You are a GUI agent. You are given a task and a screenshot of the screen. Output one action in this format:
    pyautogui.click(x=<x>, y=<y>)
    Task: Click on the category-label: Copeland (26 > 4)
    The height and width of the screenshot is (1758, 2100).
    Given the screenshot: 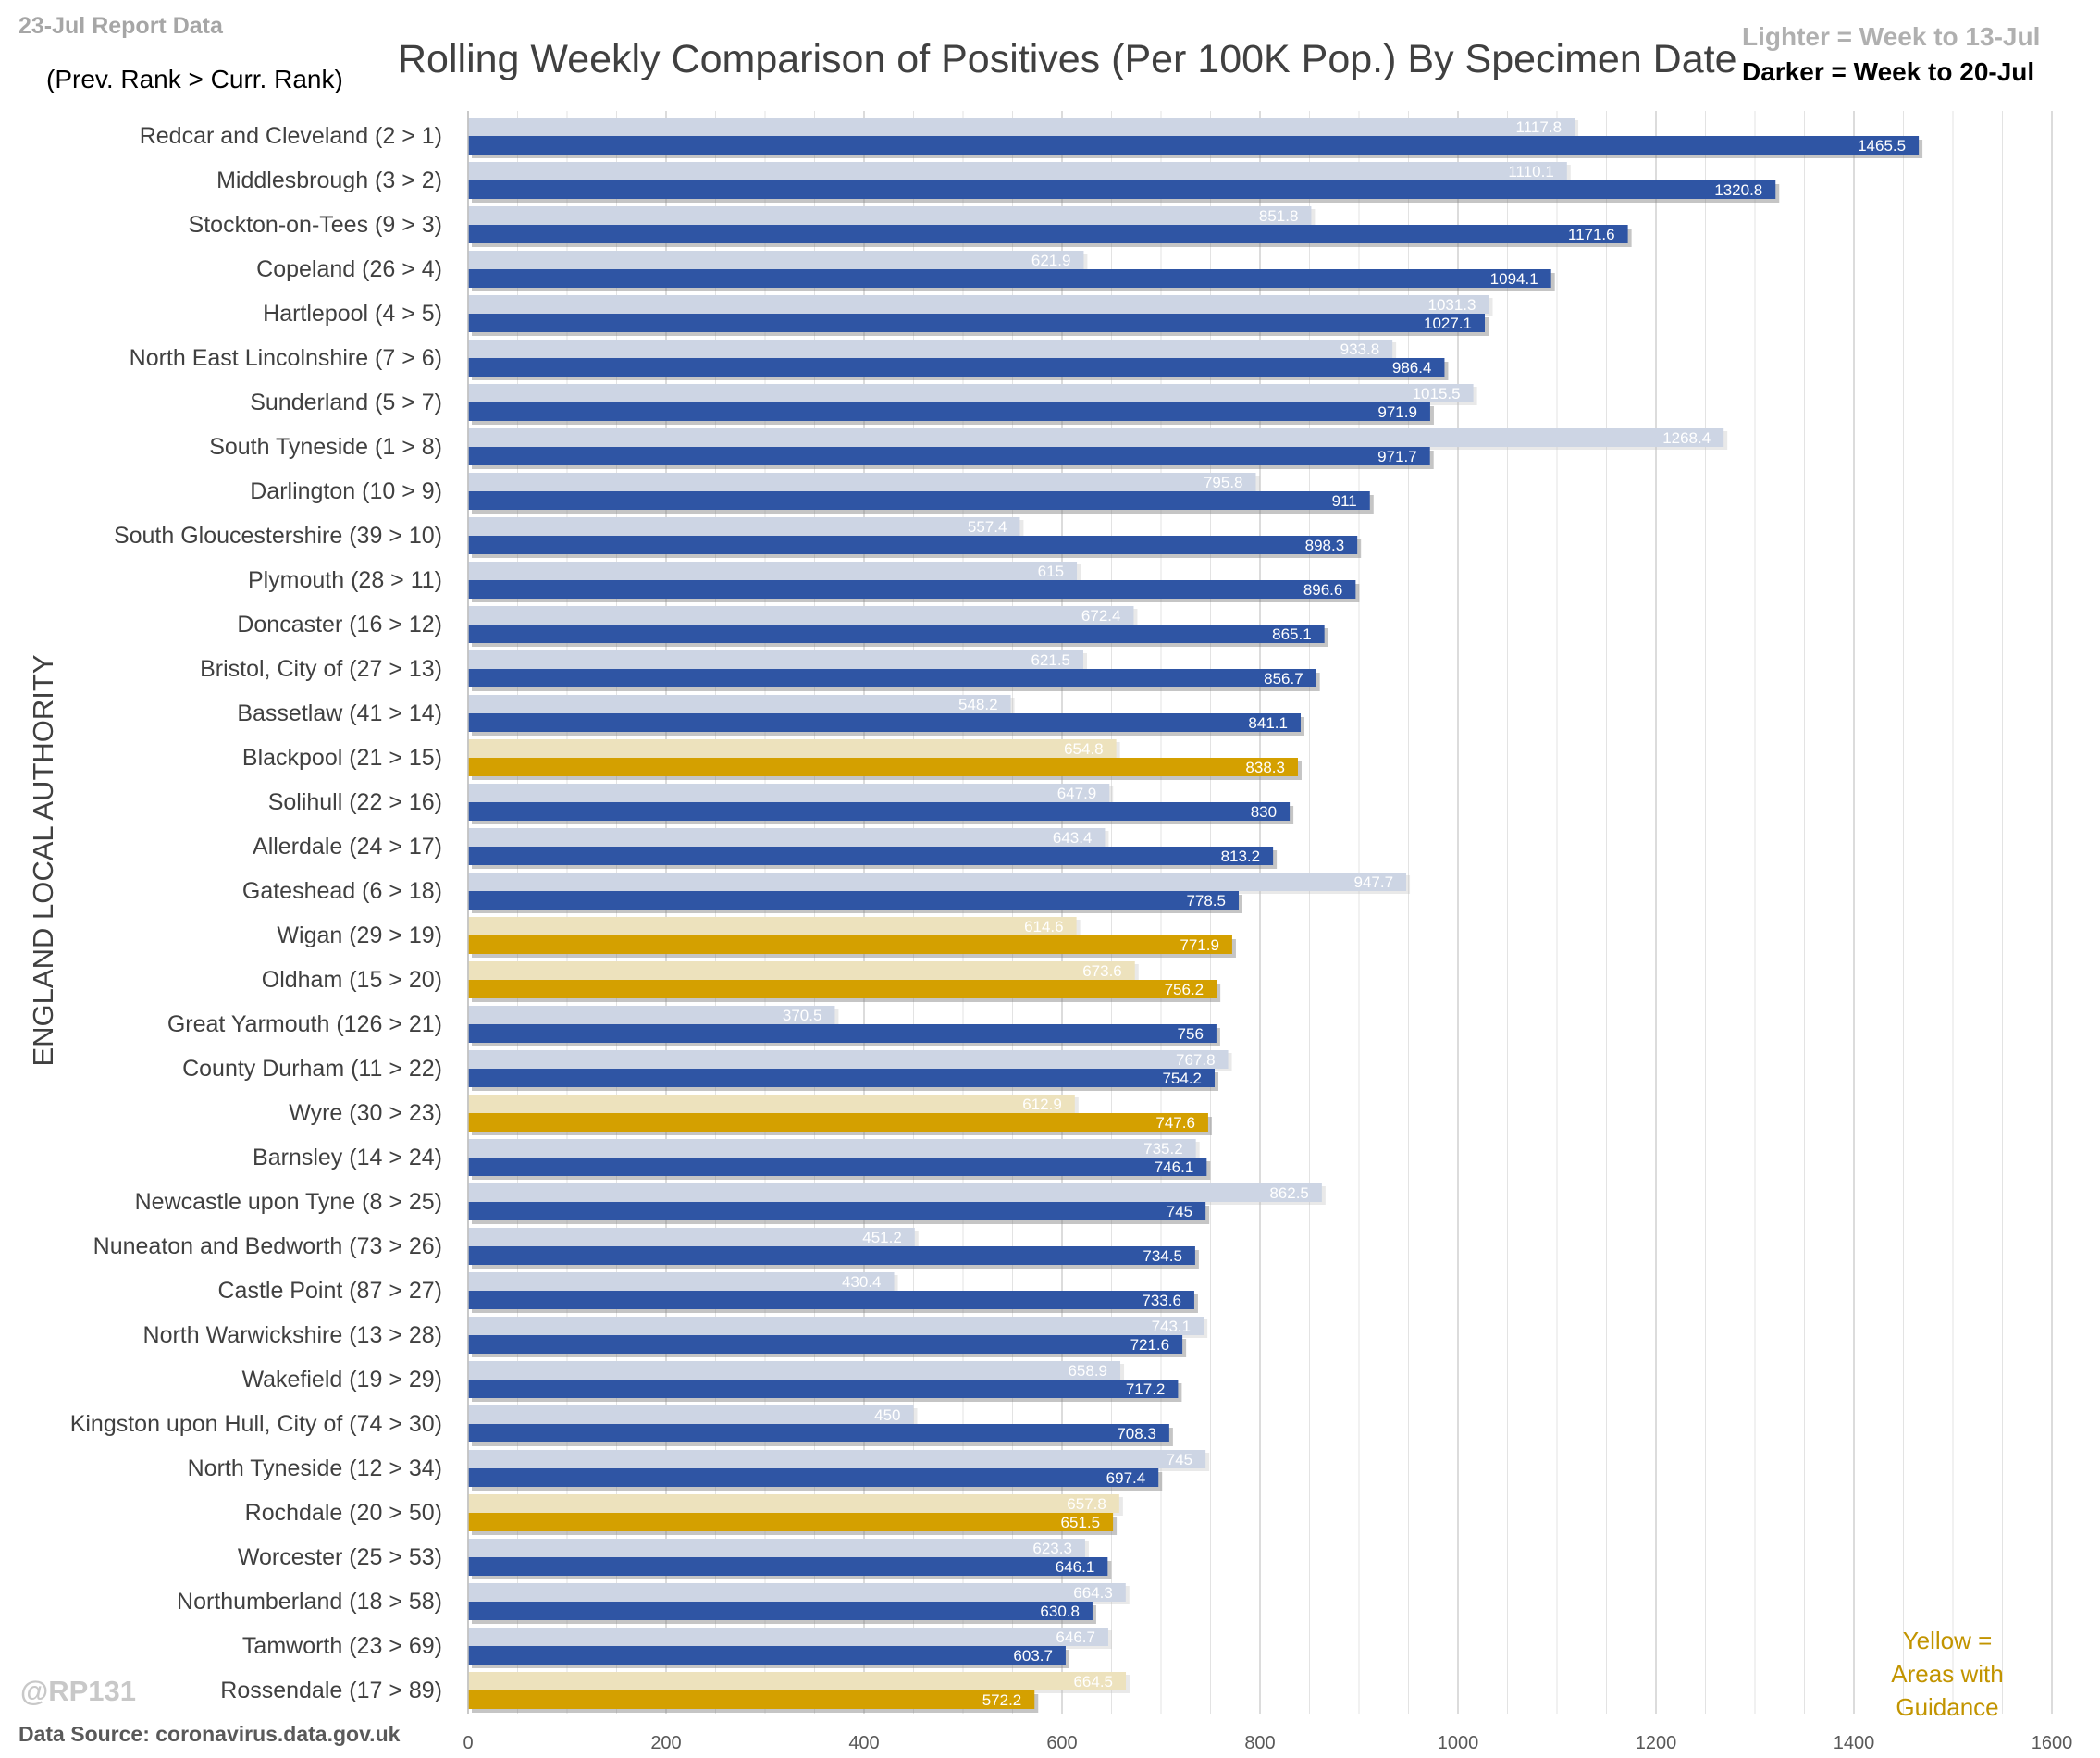 What is the action you would take?
    pyautogui.click(x=349, y=269)
    